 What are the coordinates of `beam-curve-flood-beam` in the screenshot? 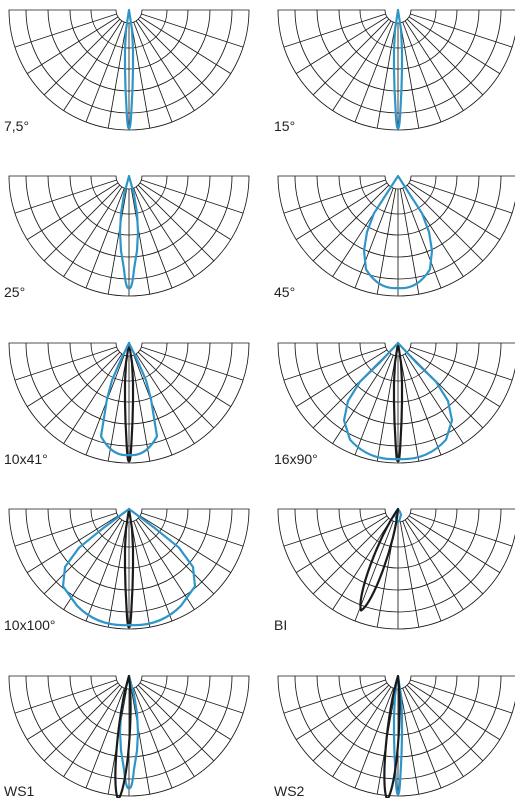 It's located at (398, 232).